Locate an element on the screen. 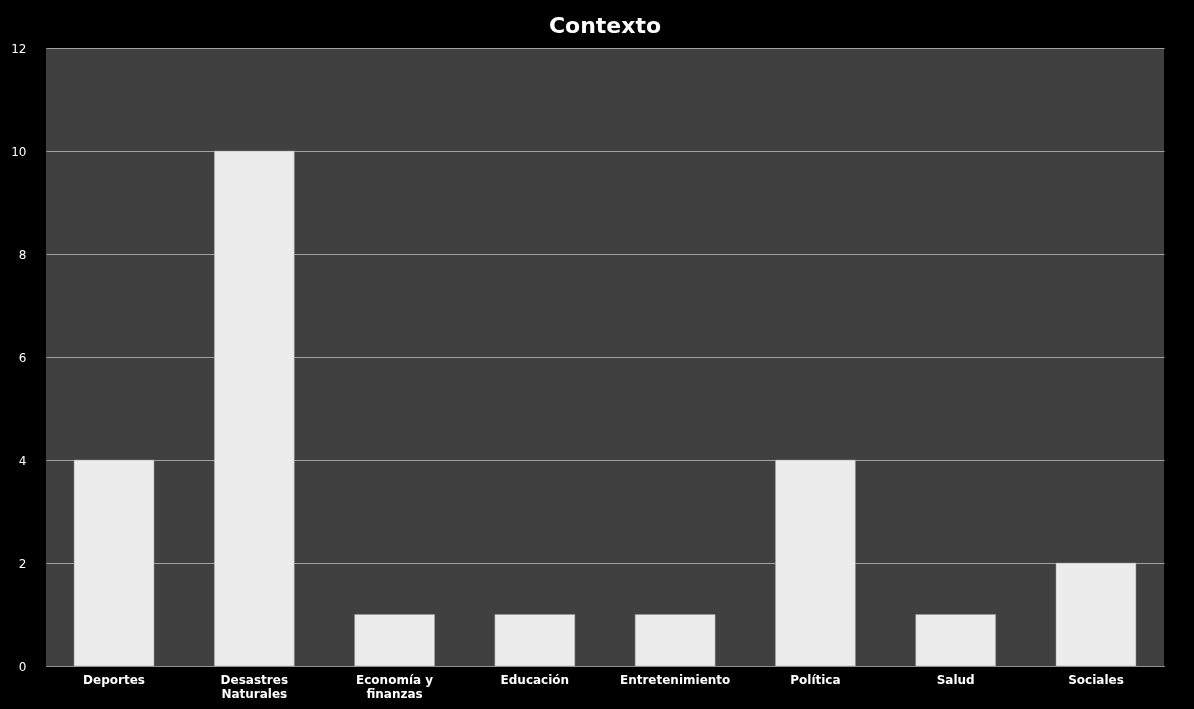  x-tick-label: Entretenimiento is located at coordinates (675, 679).